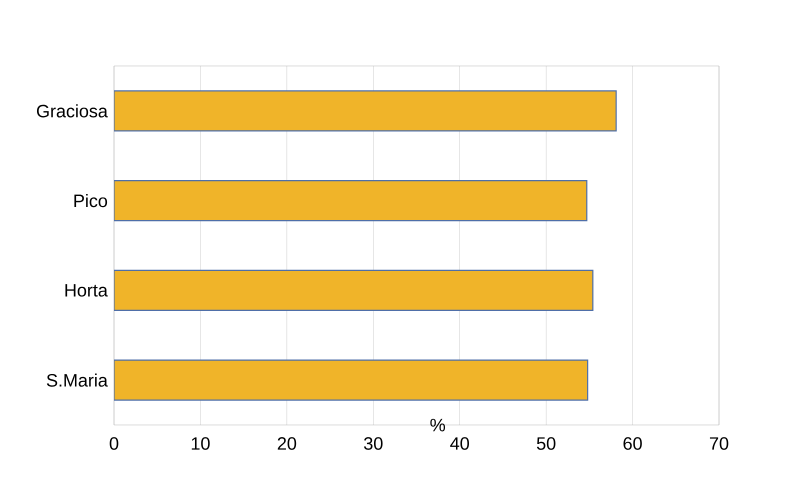 The width and height of the screenshot is (793, 504). I want to click on x-axis-title: %, so click(438, 425).